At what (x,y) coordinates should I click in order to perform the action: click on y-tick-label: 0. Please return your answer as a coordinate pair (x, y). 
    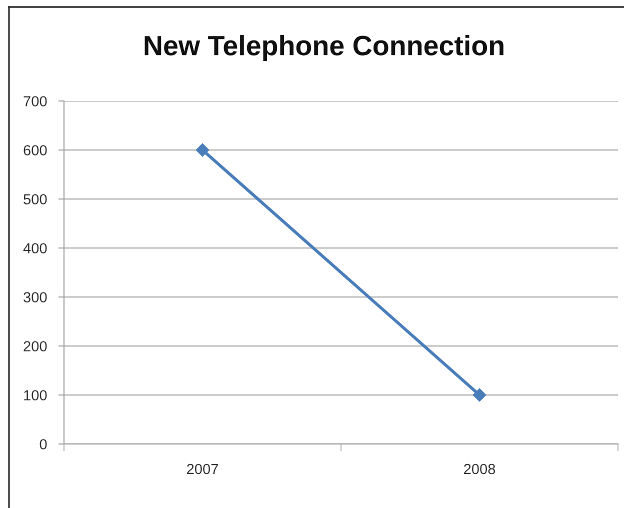
    Looking at the image, I should click on (43, 444).